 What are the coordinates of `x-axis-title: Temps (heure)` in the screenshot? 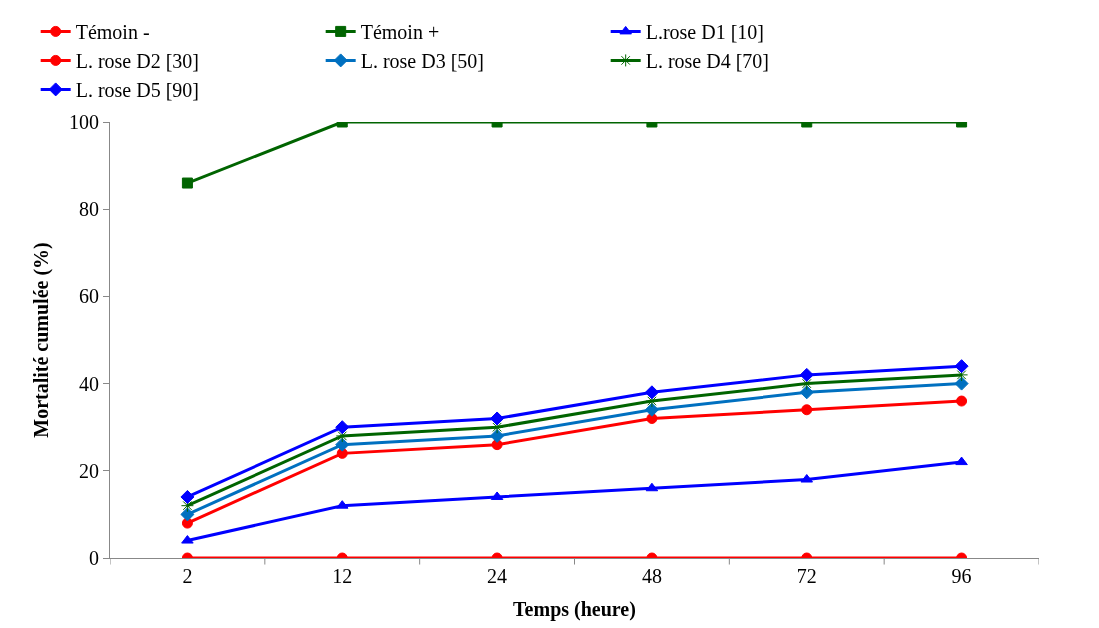 It's located at (574, 609).